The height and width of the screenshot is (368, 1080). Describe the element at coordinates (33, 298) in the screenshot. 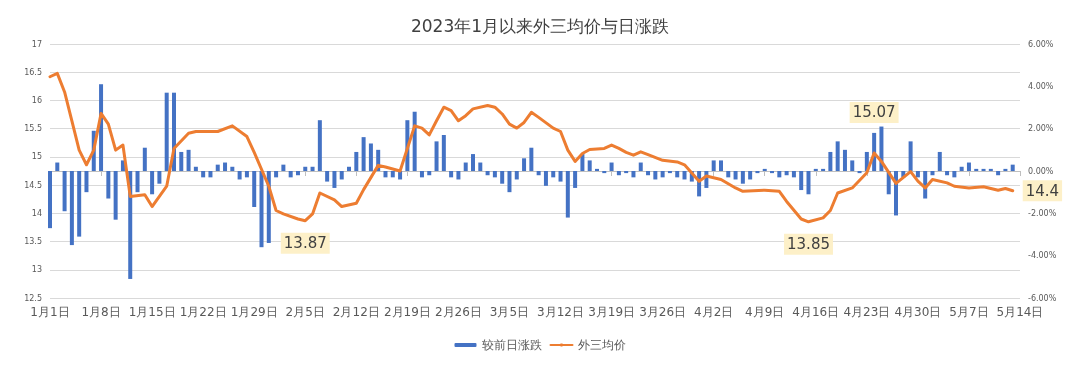

I see `y-tick-label: 12.5` at that location.